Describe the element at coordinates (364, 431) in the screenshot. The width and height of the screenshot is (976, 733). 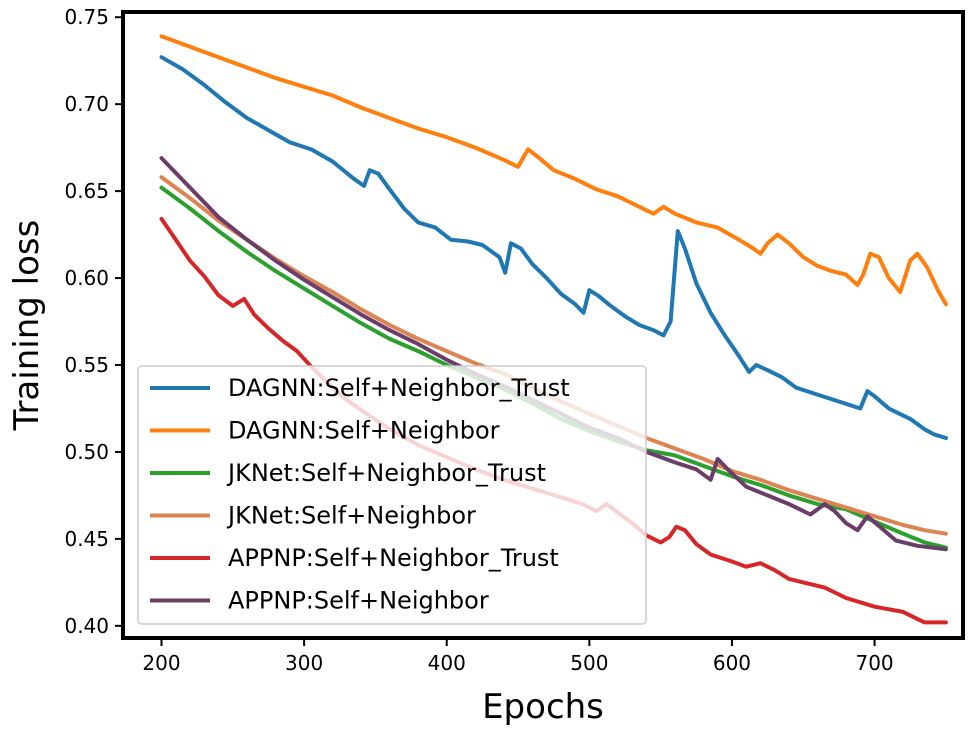
I see `legend-label-1: DAGNN:Self+Neighbor` at that location.